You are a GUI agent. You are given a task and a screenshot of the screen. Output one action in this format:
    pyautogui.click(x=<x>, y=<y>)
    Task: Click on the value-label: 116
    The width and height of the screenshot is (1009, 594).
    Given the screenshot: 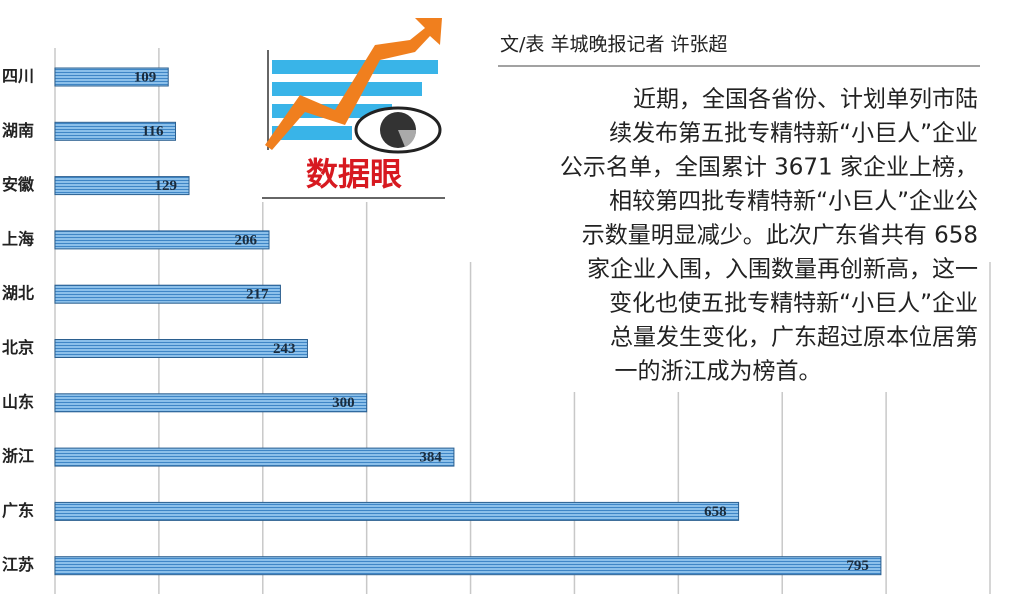 What is the action you would take?
    pyautogui.click(x=153, y=132)
    